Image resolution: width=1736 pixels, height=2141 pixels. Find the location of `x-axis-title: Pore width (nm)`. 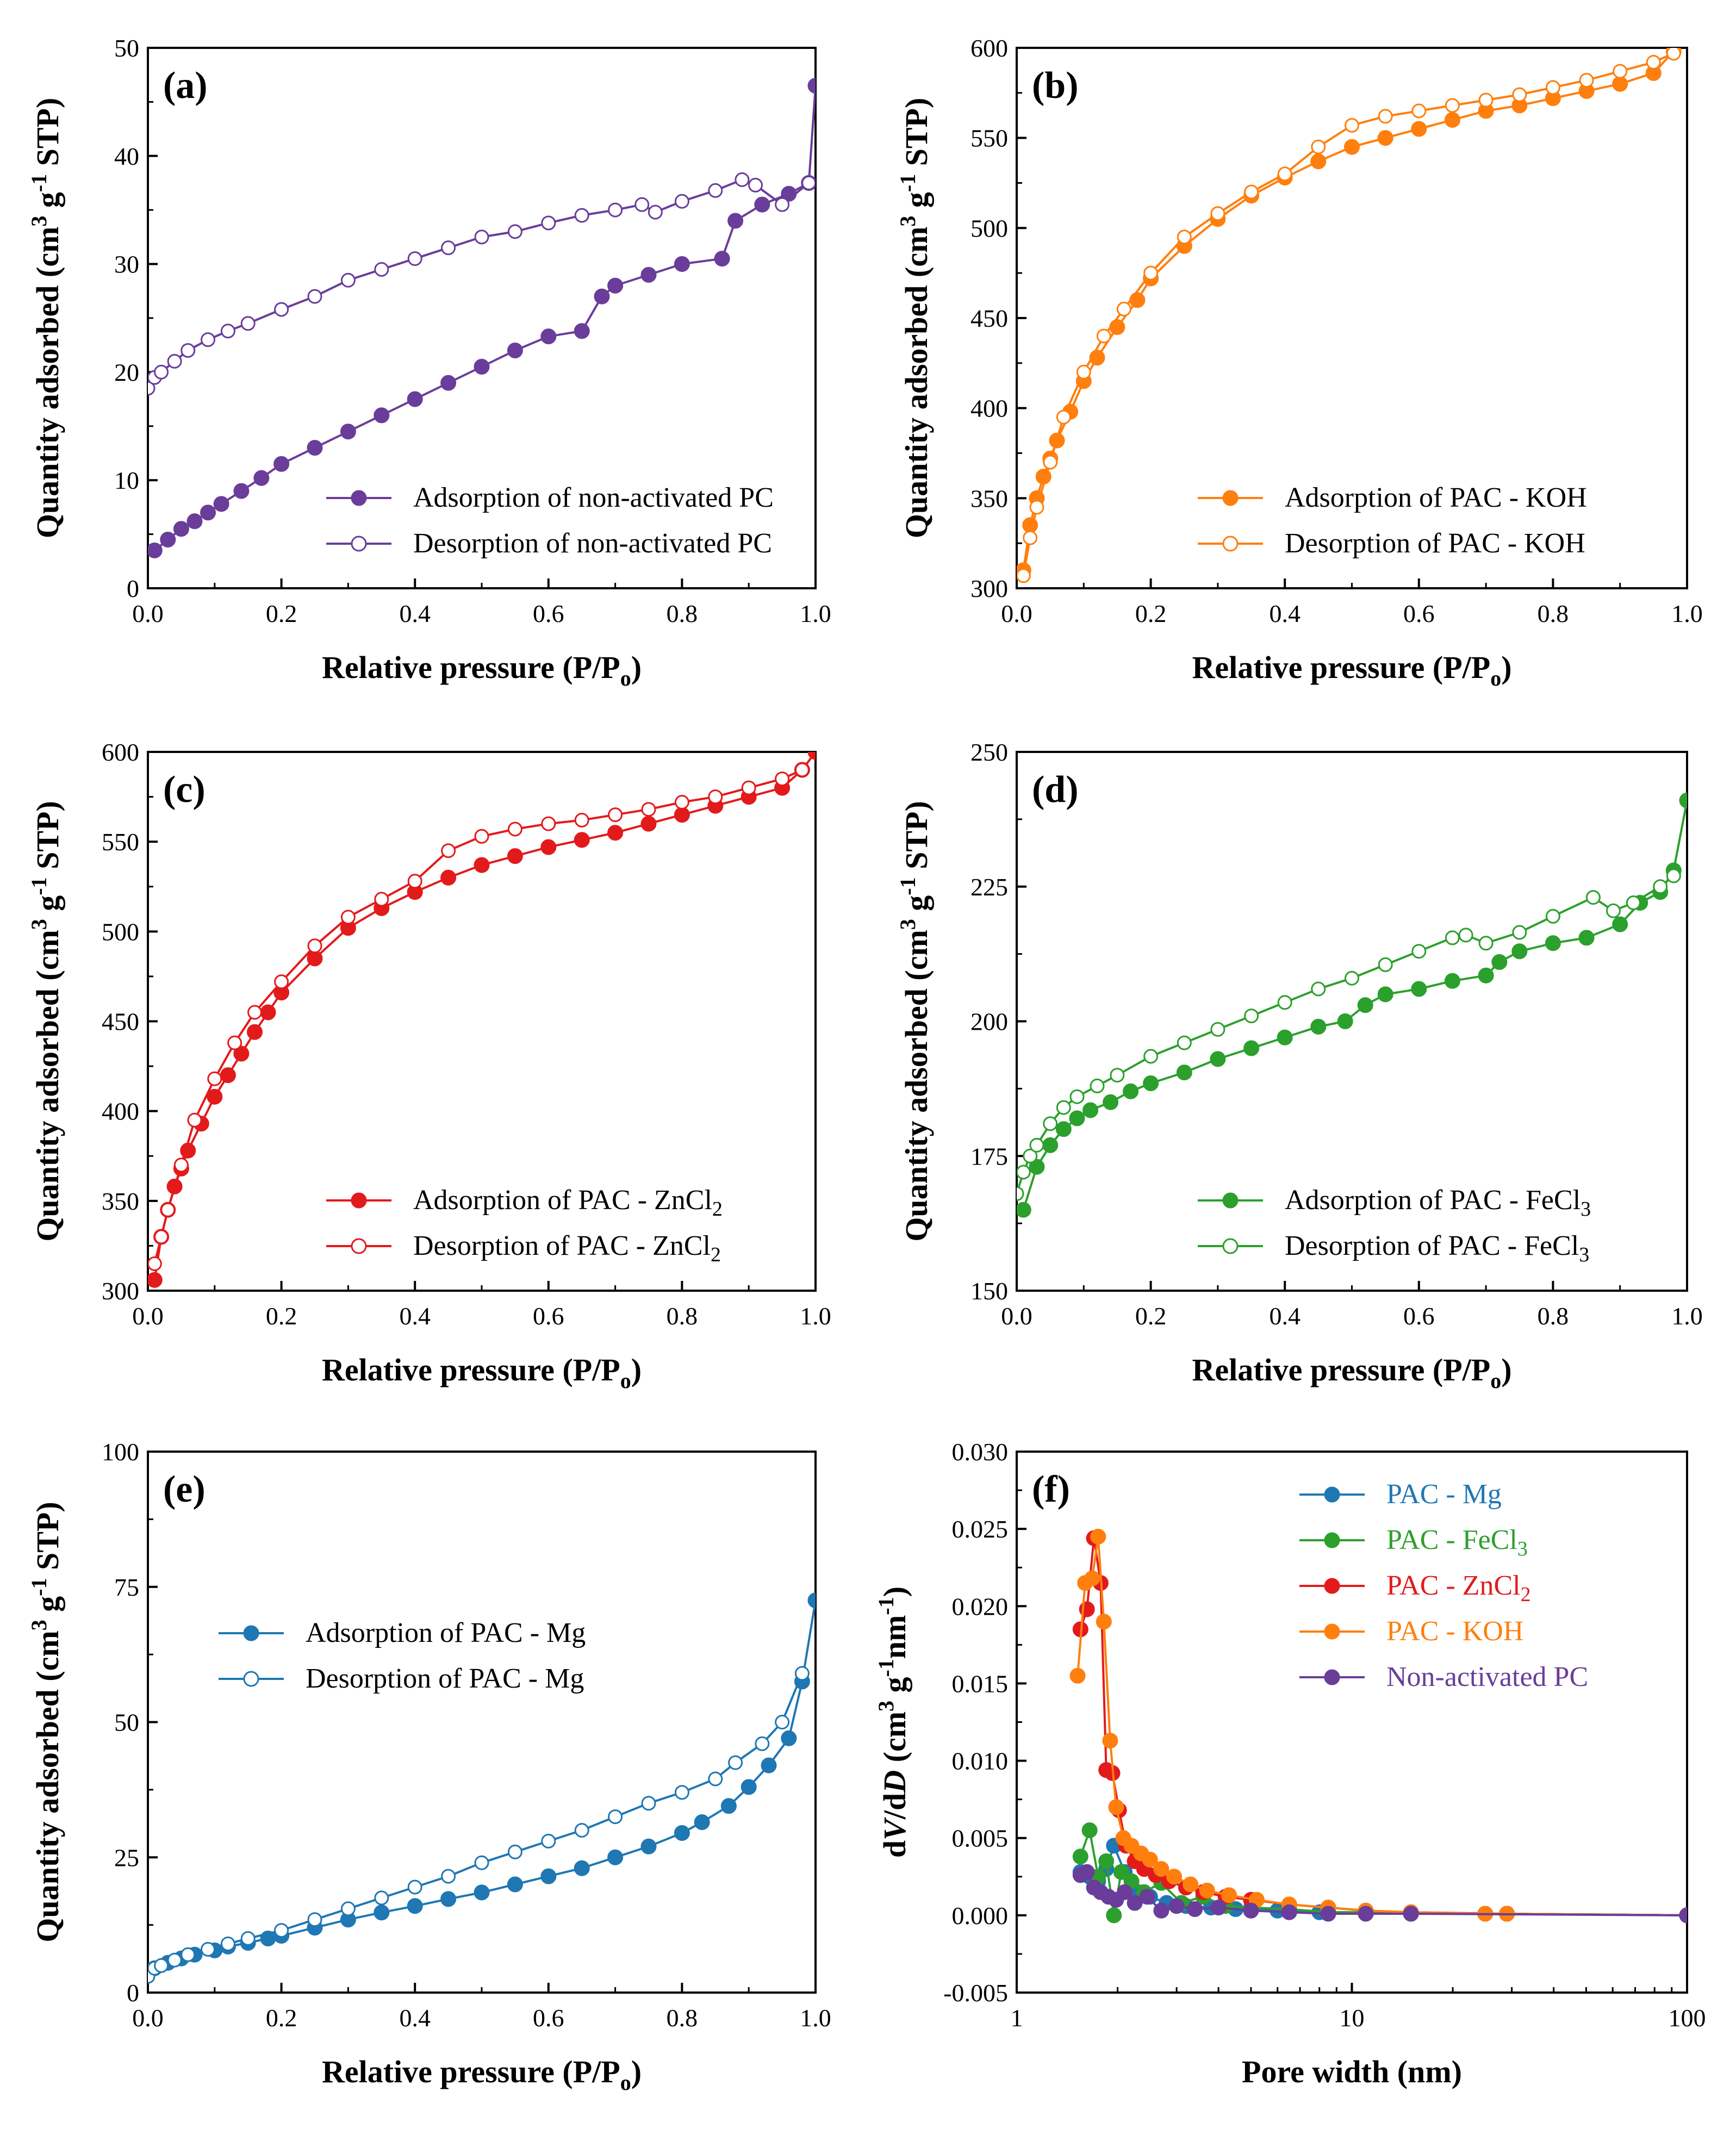

x-axis-title: Pore width (nm) is located at coordinates (1352, 2071).